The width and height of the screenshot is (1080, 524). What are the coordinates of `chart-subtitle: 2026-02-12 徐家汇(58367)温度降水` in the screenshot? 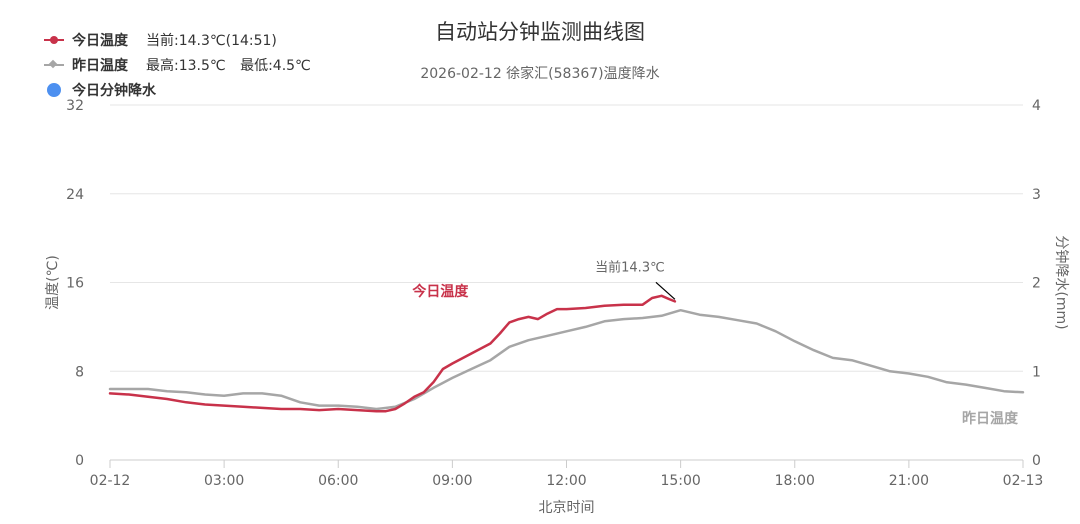 It's located at (540, 74).